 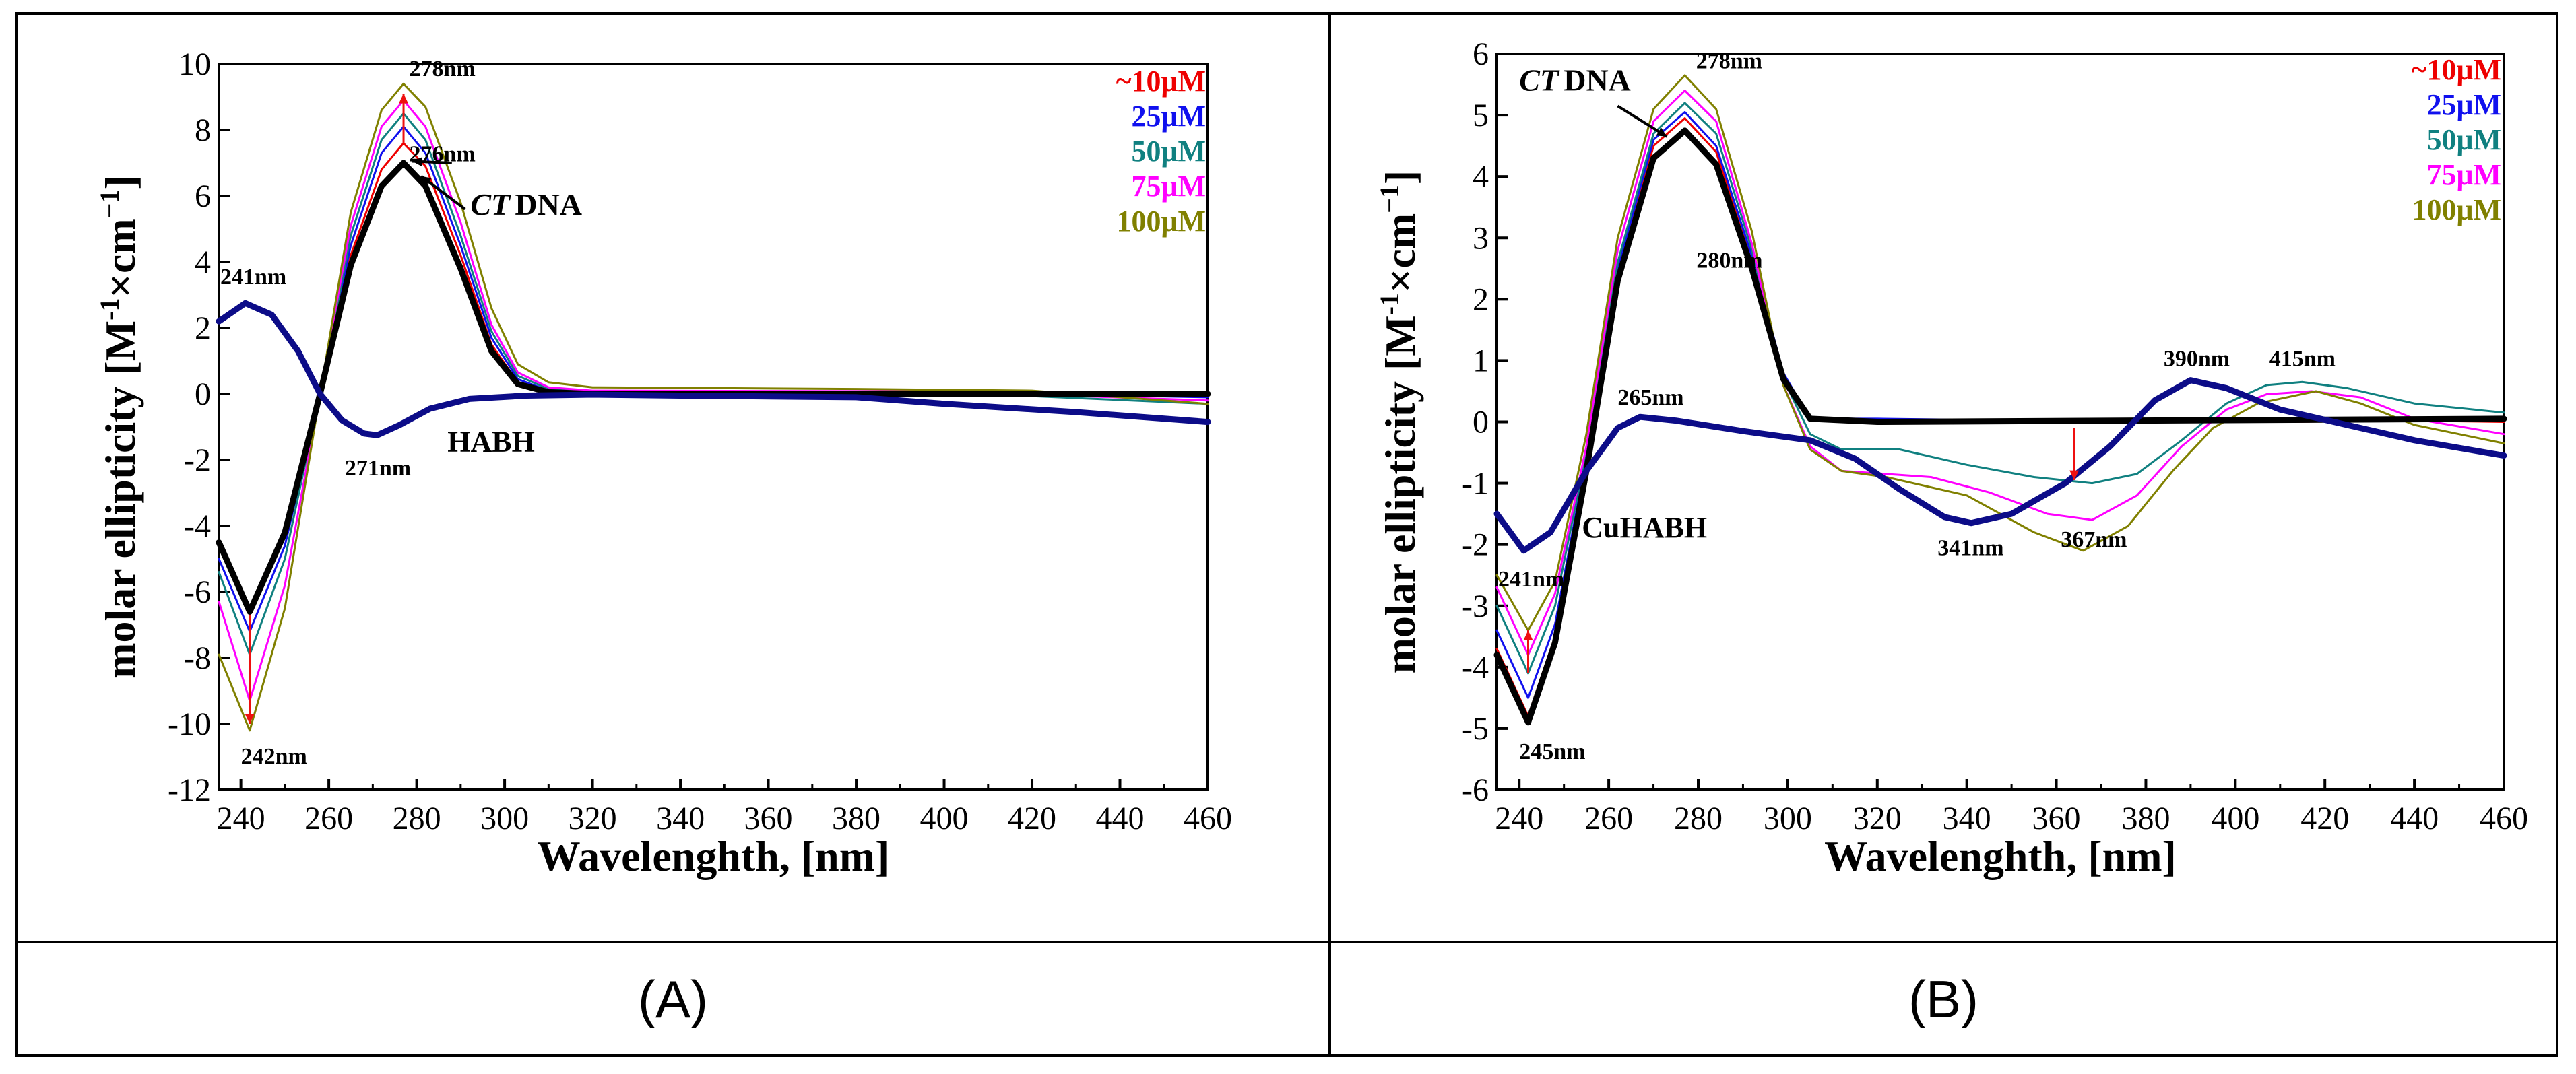 What do you see at coordinates (203, 130) in the screenshot?
I see `y-tick-label: 8` at bounding box center [203, 130].